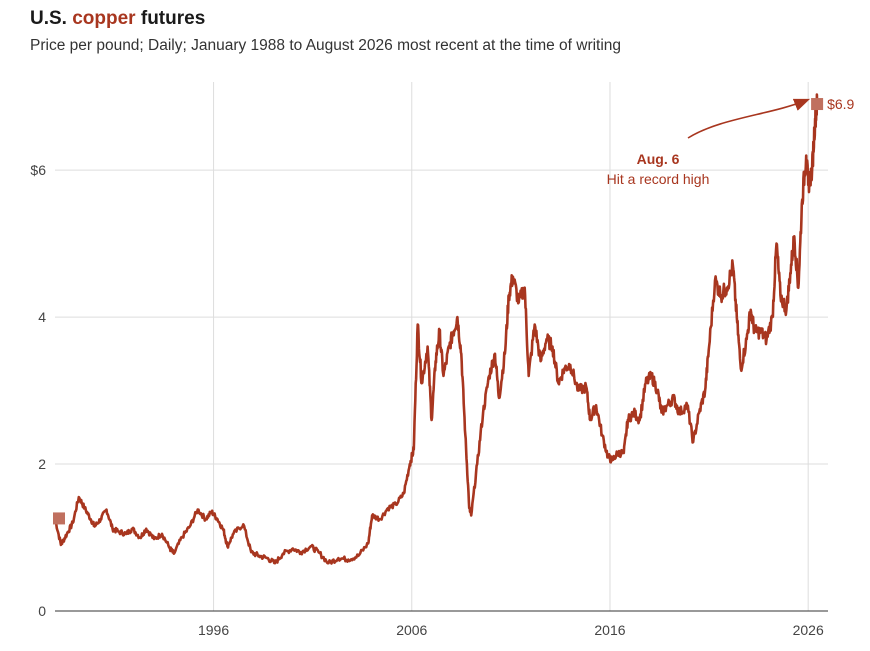  Describe the element at coordinates (51, 18) in the screenshot. I see `title-part1: U.S.` at that location.